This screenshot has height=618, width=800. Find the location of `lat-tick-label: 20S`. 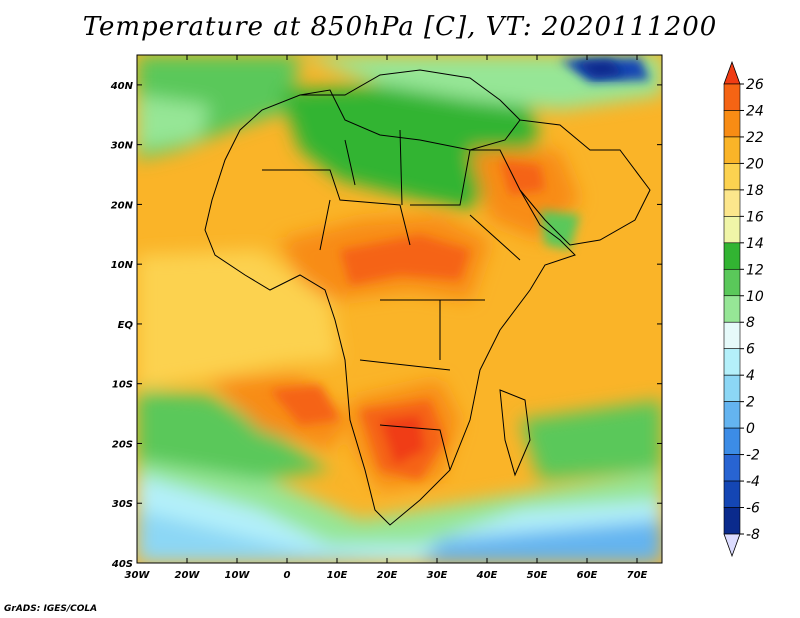

lat-tick-label: 20S is located at coordinates (122, 444).